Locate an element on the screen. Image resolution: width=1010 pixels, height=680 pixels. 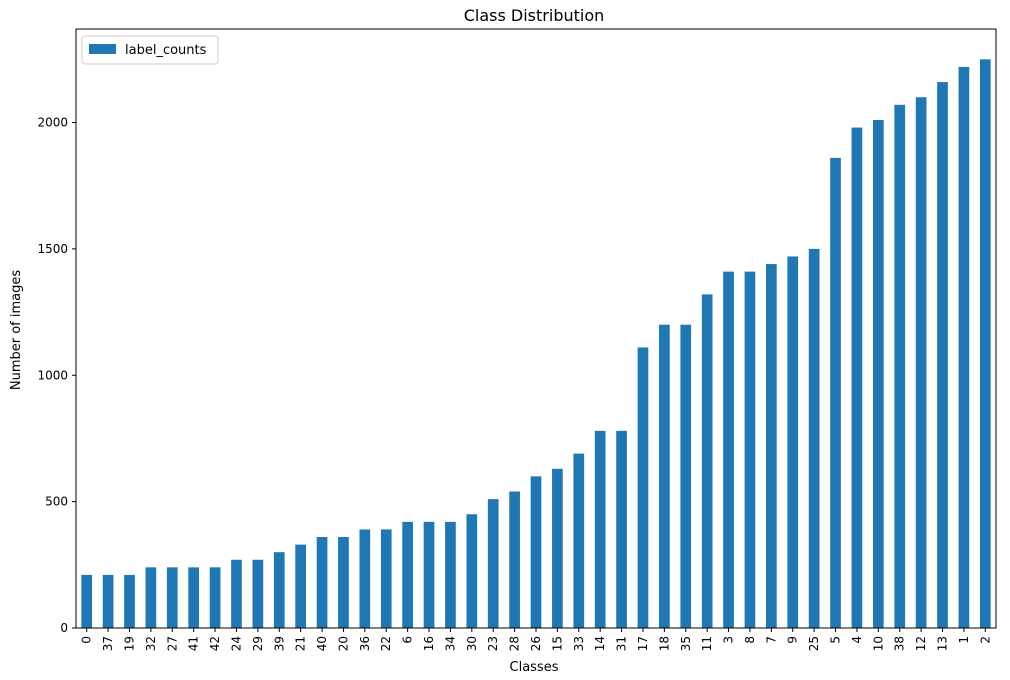
x-tick-label: 27 is located at coordinates (172, 643).